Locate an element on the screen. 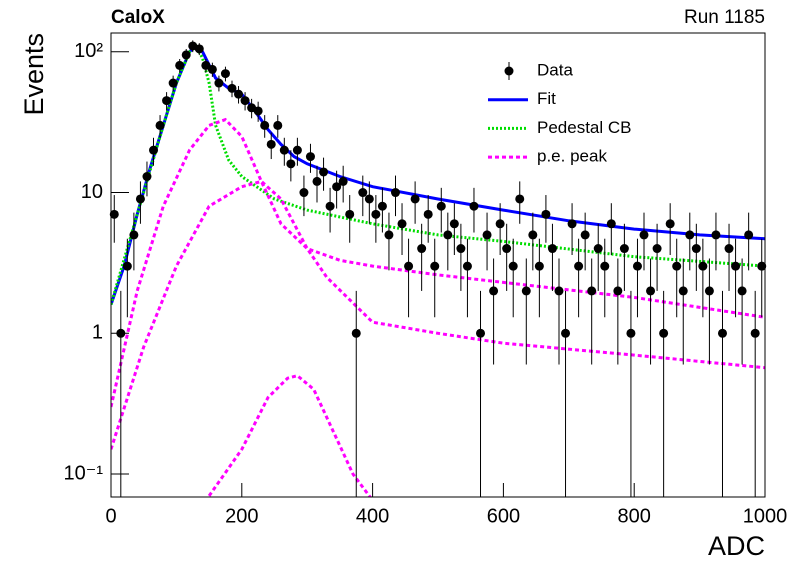 The image size is (796, 572). x-tick-label: 800 is located at coordinates (634, 516).